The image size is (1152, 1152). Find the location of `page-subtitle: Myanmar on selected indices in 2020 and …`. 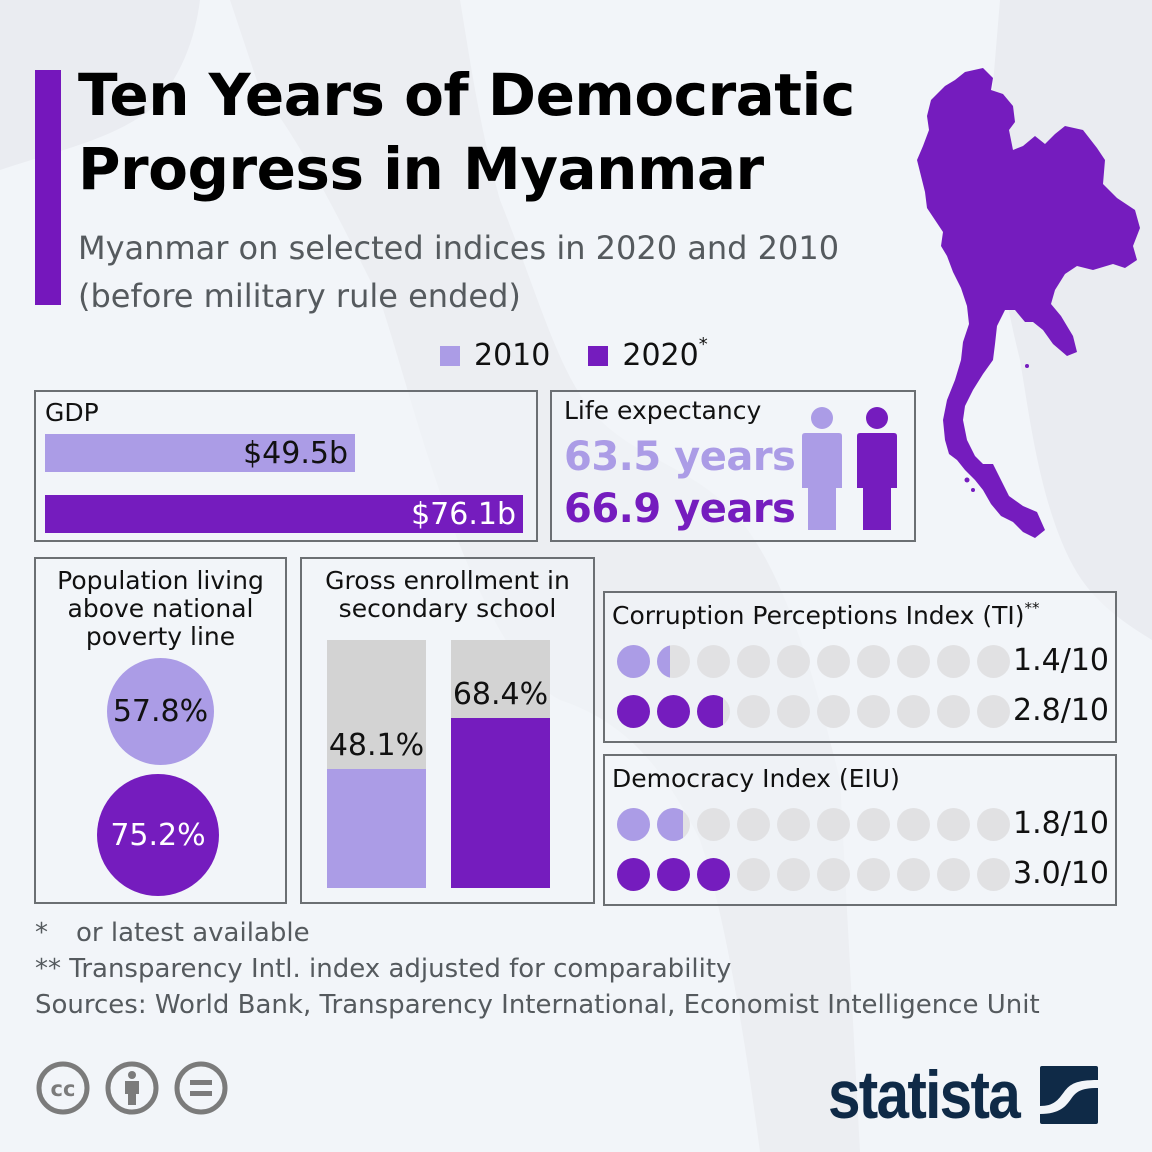

page-subtitle: Myanmar on selected indices in 2020 and … is located at coordinates (498, 272).